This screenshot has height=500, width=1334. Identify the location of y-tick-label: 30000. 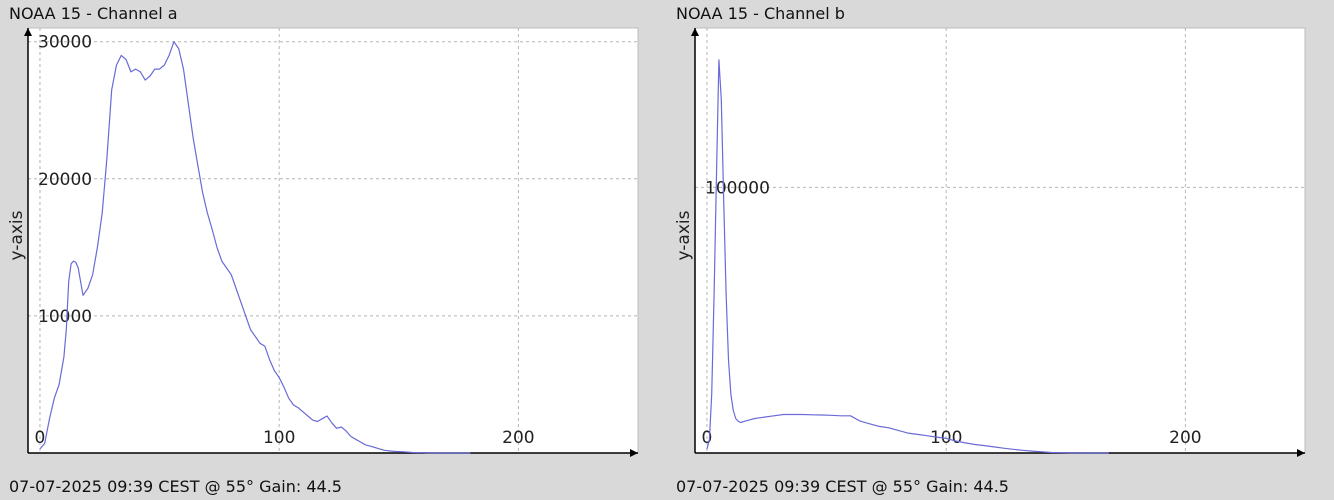
(65, 43).